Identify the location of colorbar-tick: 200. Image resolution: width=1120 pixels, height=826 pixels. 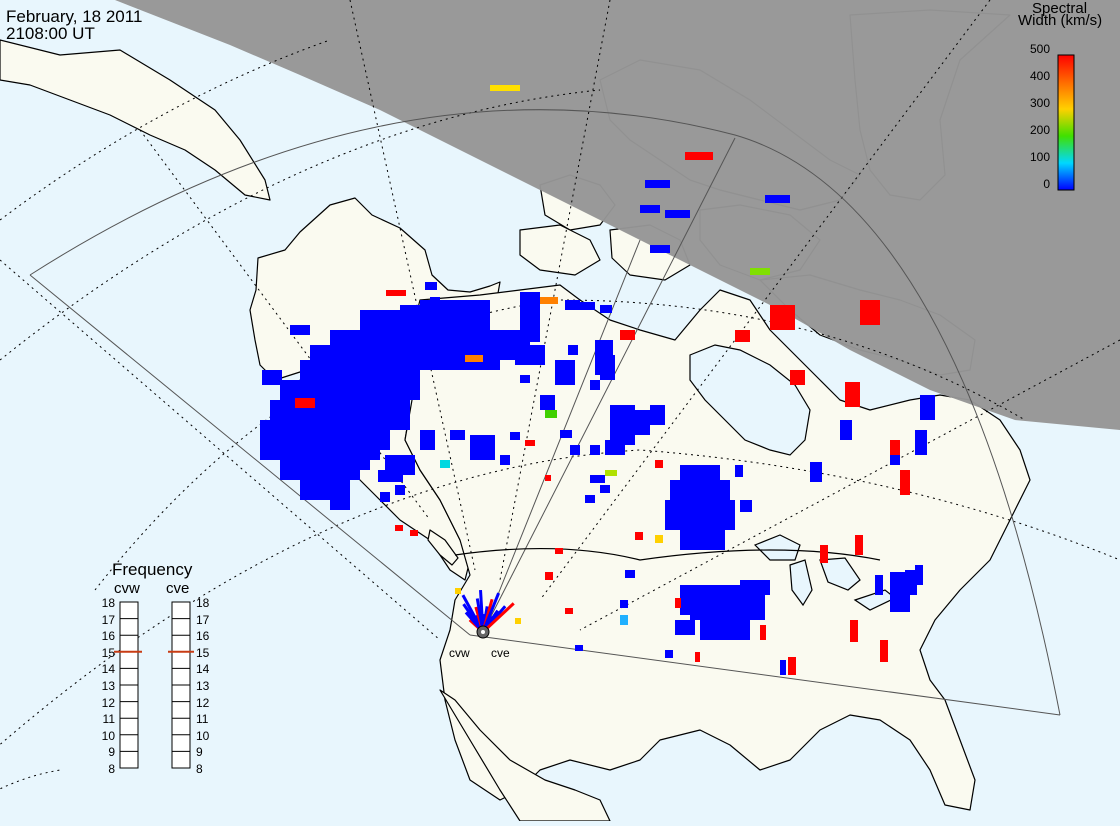
(1039, 130).